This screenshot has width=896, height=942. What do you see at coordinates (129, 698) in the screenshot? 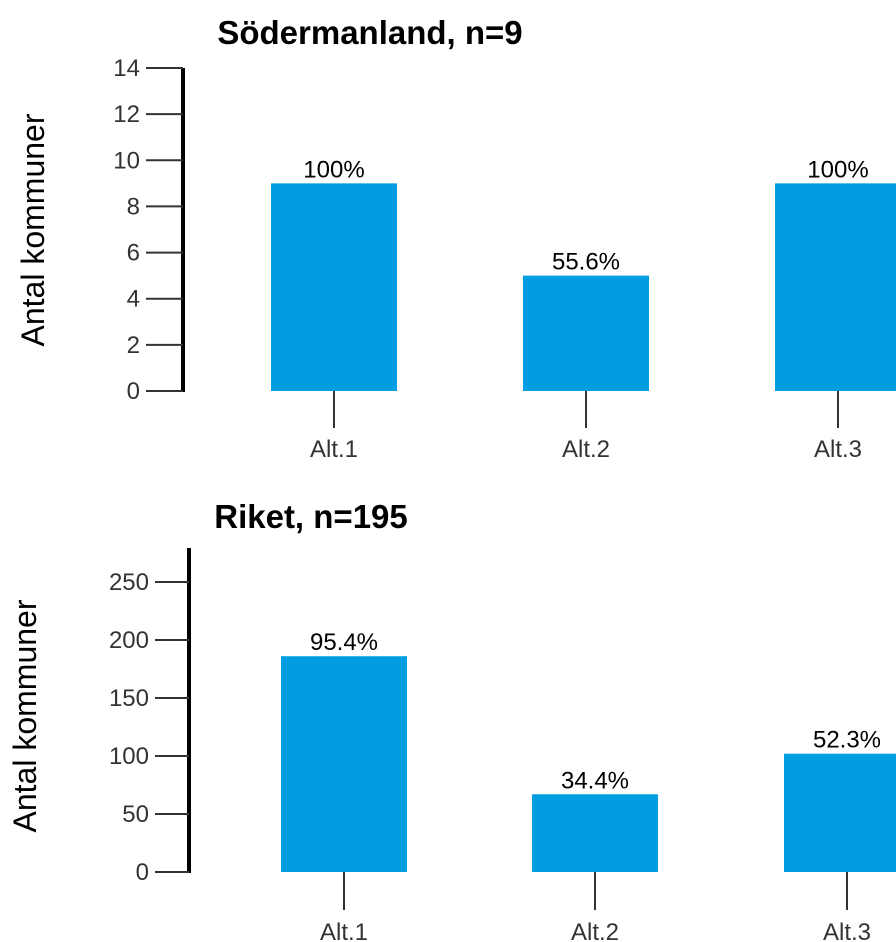
I see `y-tick-label: 150` at bounding box center [129, 698].